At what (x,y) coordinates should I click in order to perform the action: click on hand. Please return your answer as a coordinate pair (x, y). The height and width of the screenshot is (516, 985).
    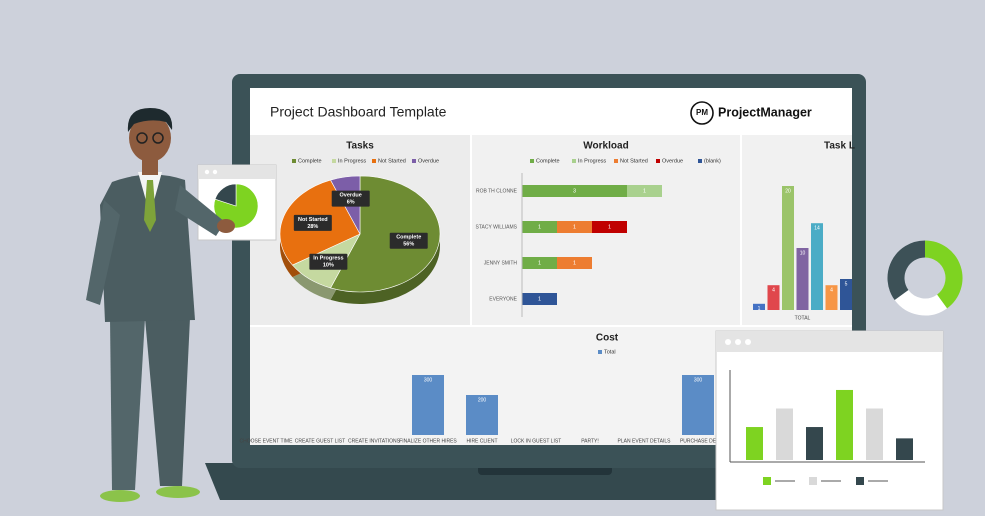
    Looking at the image, I should click on (226, 226).